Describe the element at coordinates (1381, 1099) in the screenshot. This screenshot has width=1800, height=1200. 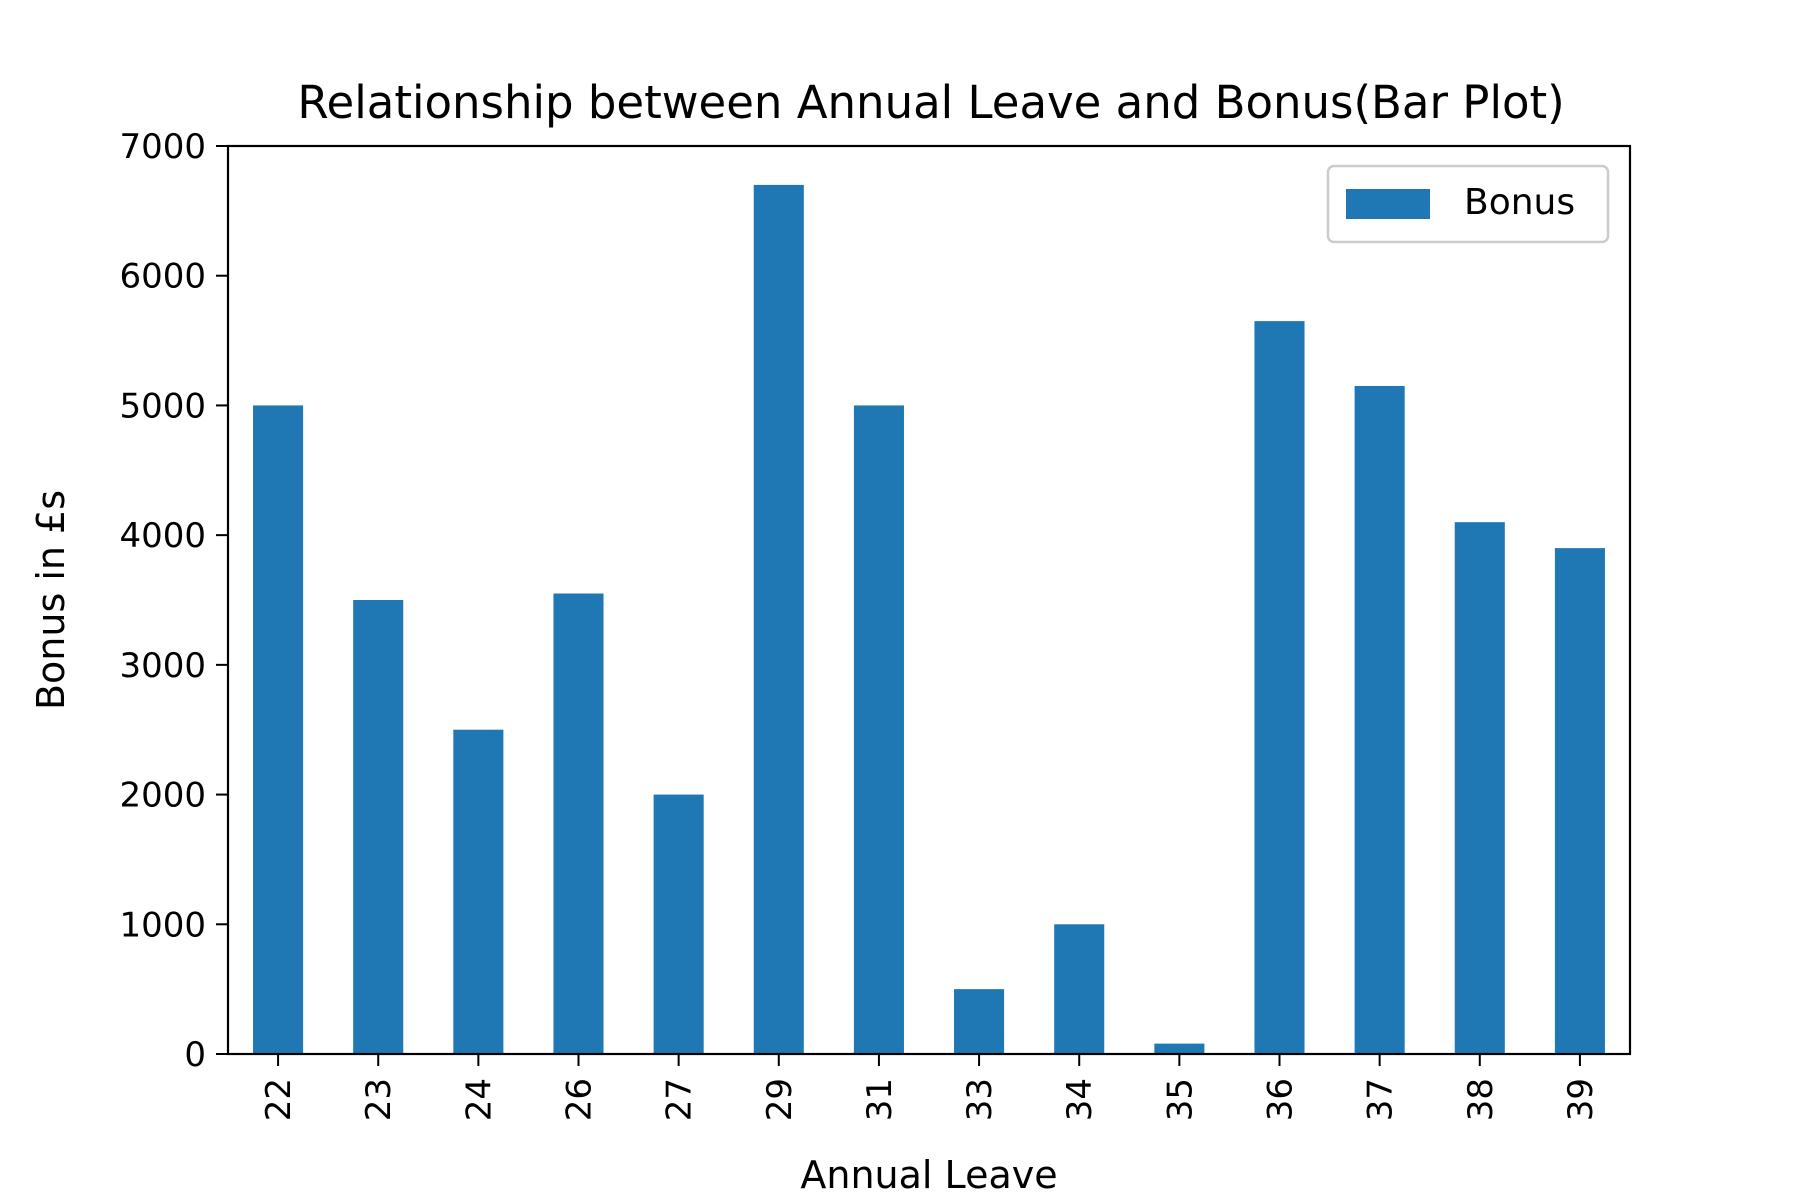
I see `x-tick-label: 37` at that location.